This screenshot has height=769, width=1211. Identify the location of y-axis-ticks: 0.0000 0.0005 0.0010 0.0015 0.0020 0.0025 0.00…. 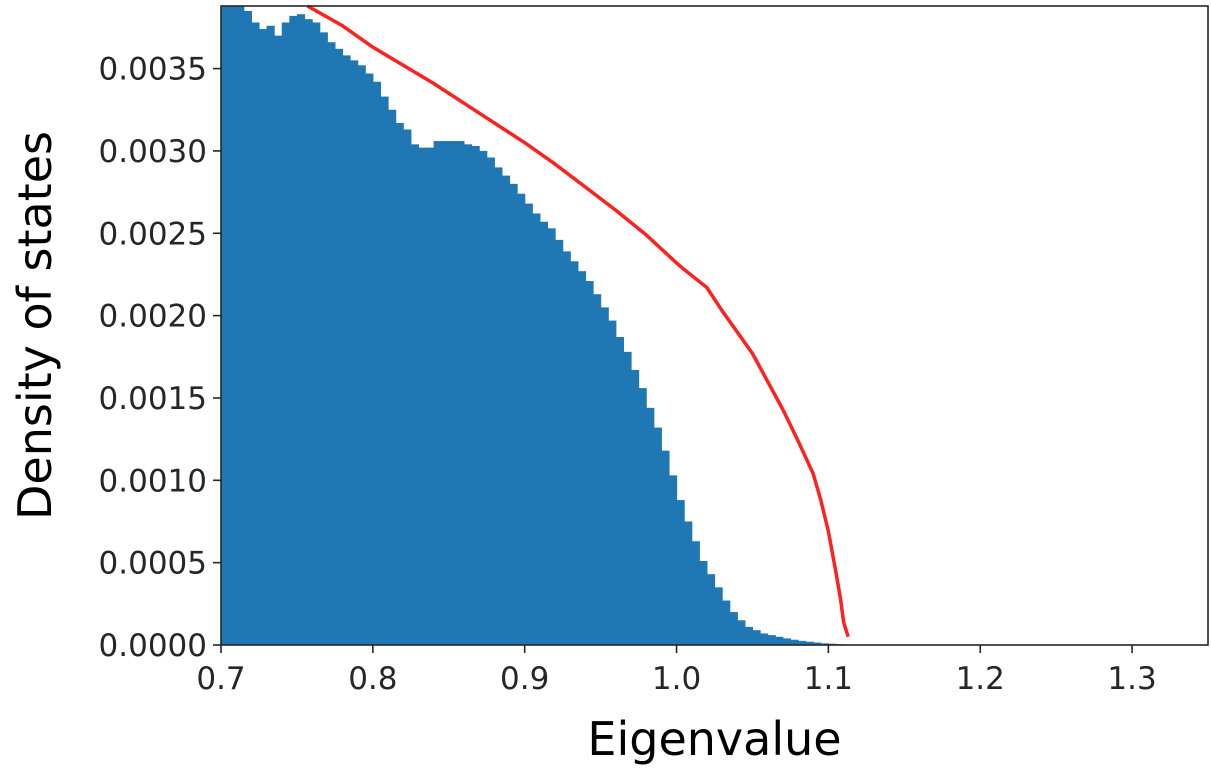
(160, 358).